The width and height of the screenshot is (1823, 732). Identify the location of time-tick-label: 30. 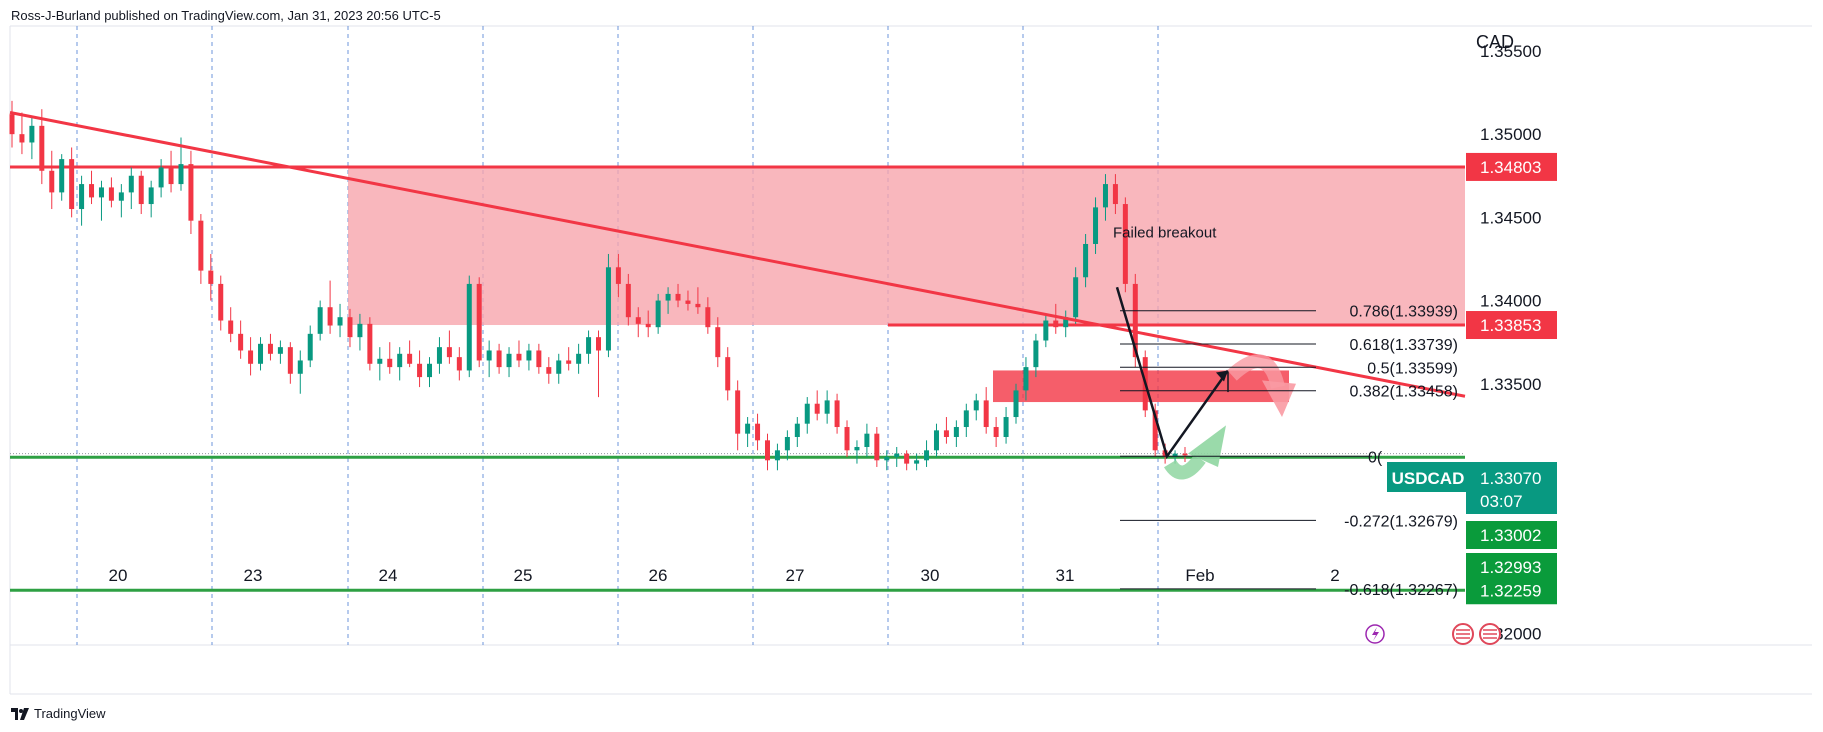
(930, 575).